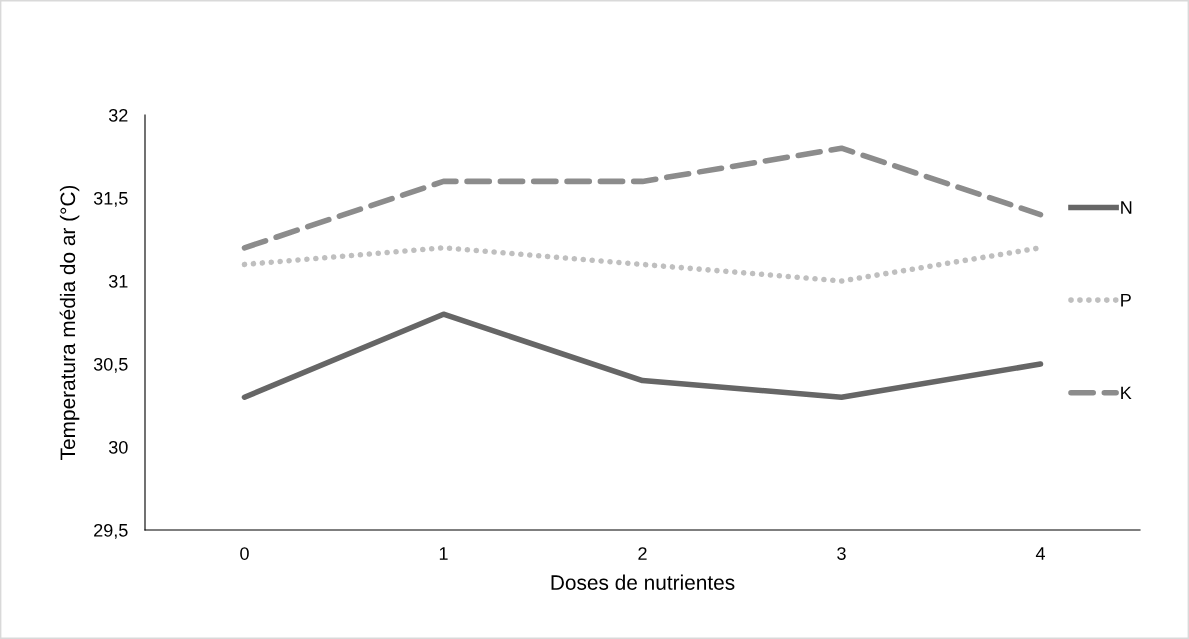 The width and height of the screenshot is (1189, 639). I want to click on x-tick-label: 0, so click(244, 553).